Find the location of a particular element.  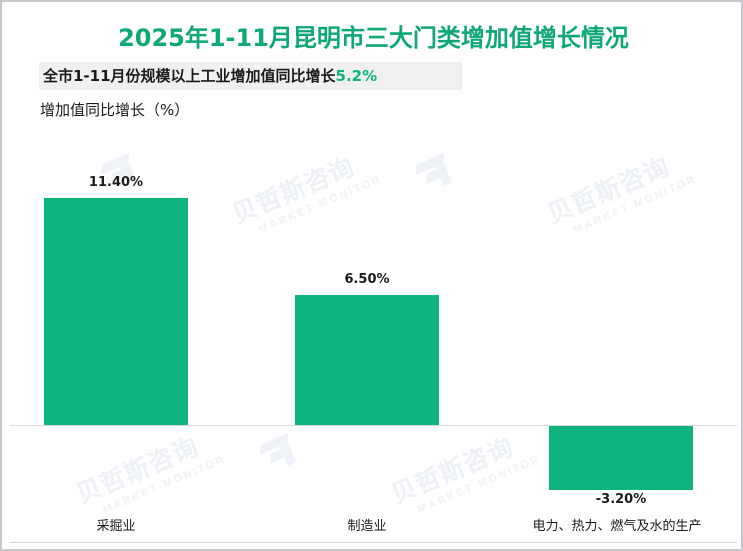

category-label-2: 电力、热力、燃气及水的生产 is located at coordinates (617, 526).